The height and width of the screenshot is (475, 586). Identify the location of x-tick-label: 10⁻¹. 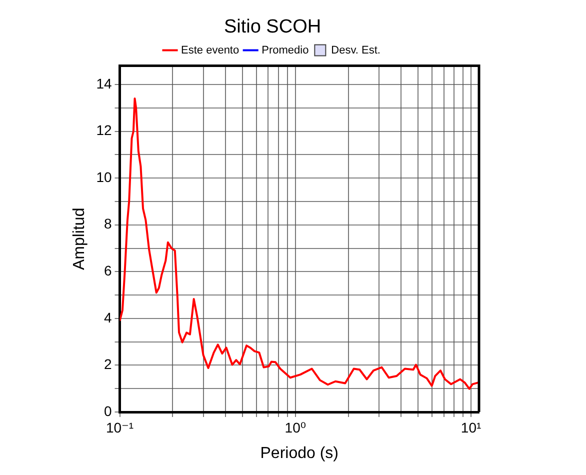
(120, 427).